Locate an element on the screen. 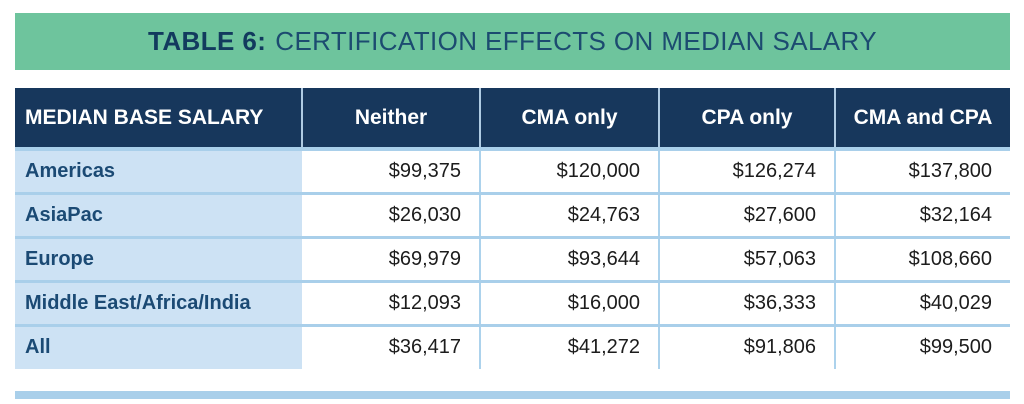 The height and width of the screenshot is (404, 1024). value-cell: $16,000 is located at coordinates (569, 304).